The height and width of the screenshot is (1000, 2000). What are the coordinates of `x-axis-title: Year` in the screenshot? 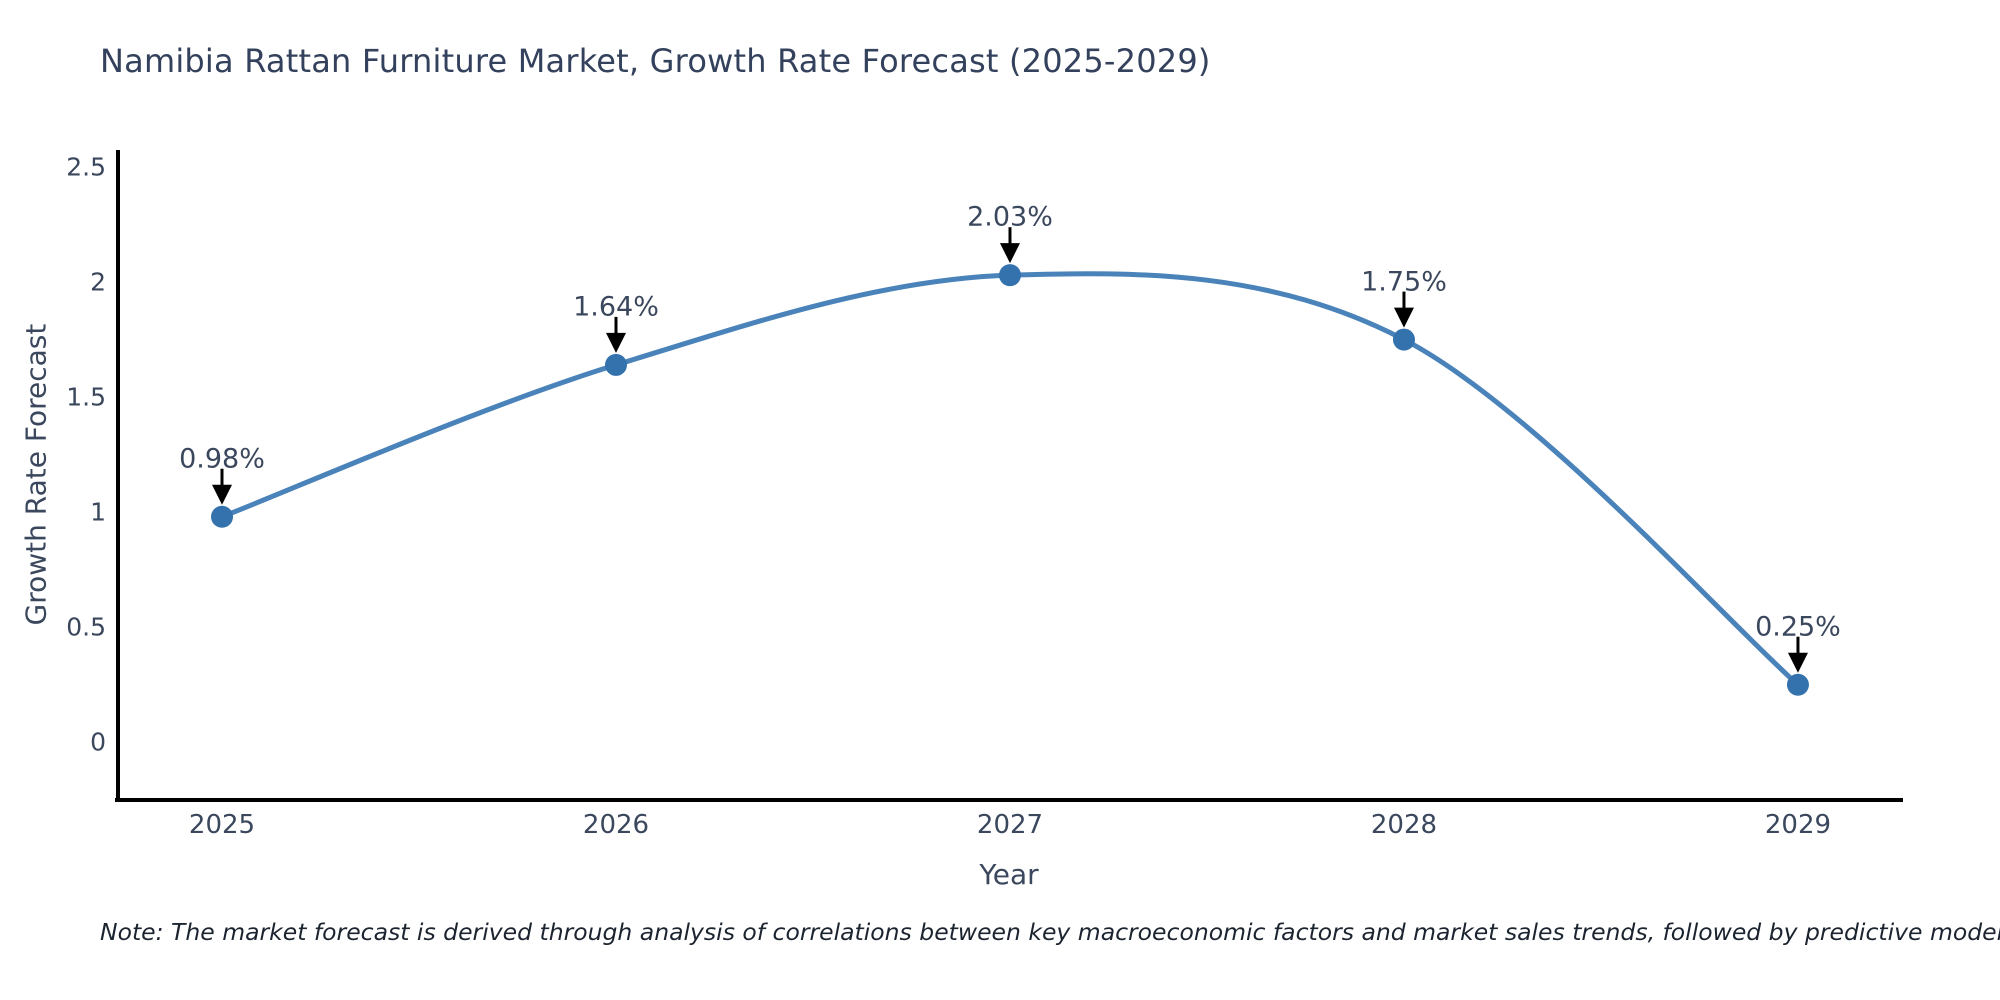 It's located at (1009, 874).